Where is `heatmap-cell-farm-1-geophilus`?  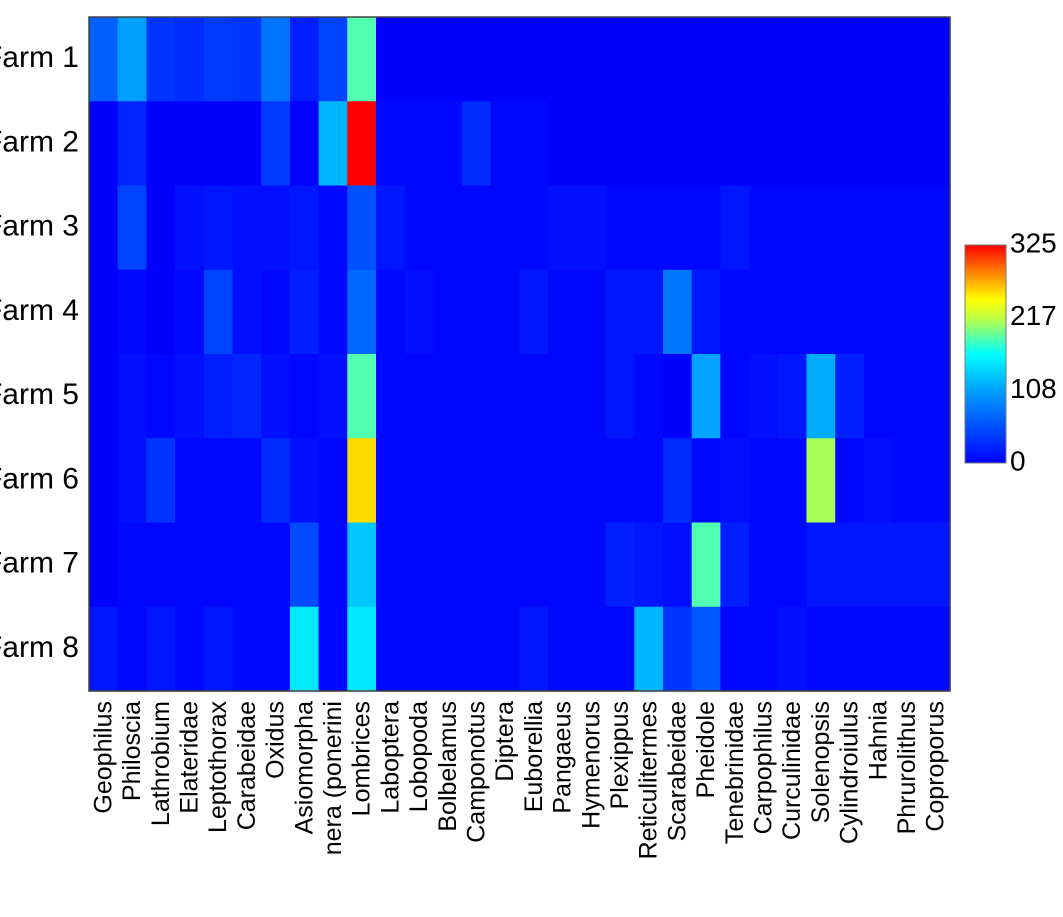
heatmap-cell-farm-1-geophilus is located at coordinates (104, 59).